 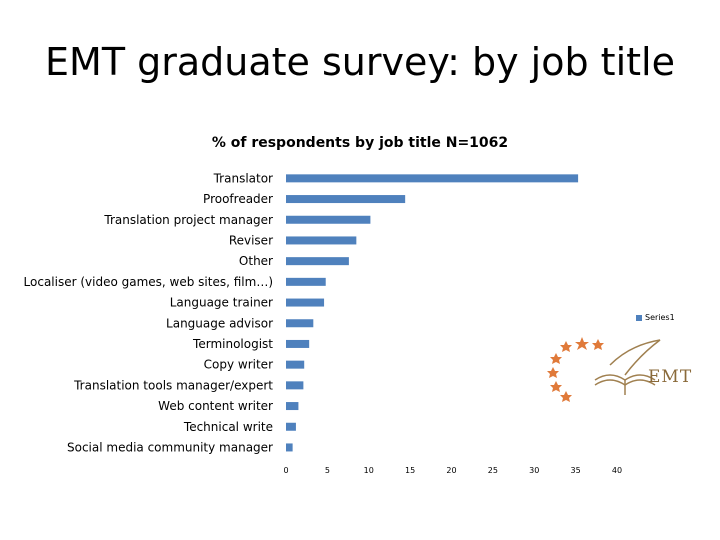 What do you see at coordinates (410, 470) in the screenshot?
I see `x-tick-label: 15` at bounding box center [410, 470].